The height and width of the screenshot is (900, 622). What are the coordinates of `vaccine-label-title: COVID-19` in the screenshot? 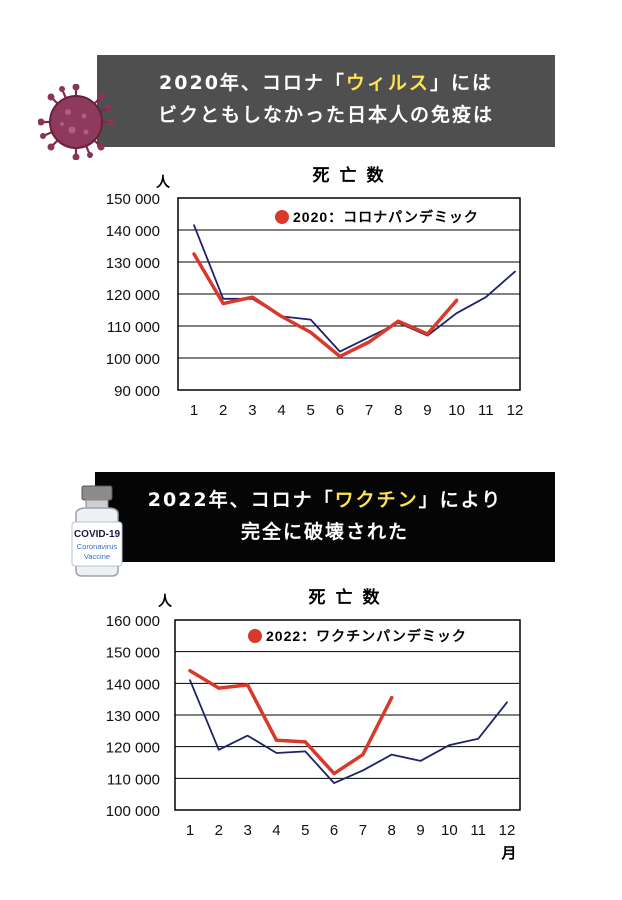 It's located at (97, 534).